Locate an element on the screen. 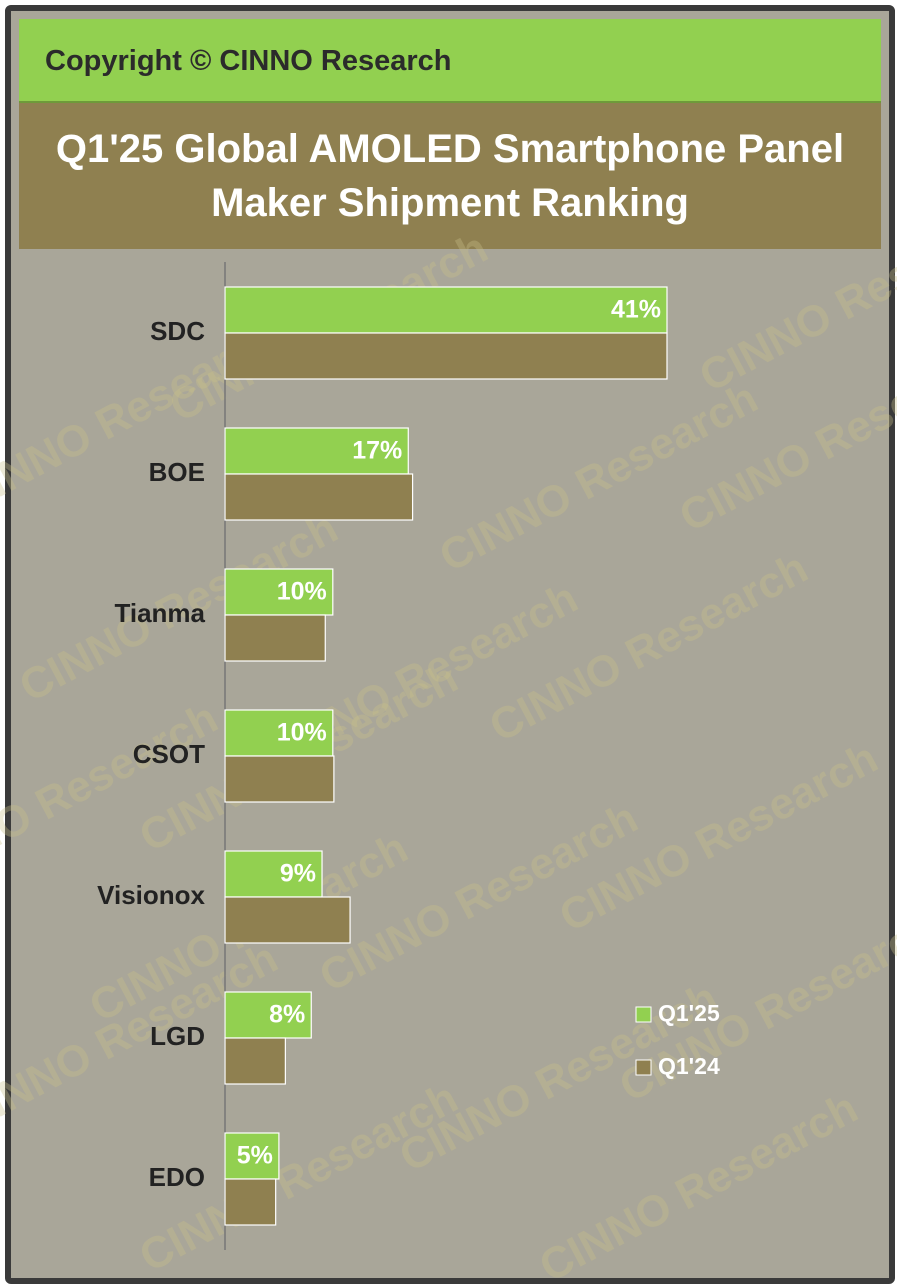 The image size is (897, 1284). y-tick-label: Visionox is located at coordinates (151, 895).